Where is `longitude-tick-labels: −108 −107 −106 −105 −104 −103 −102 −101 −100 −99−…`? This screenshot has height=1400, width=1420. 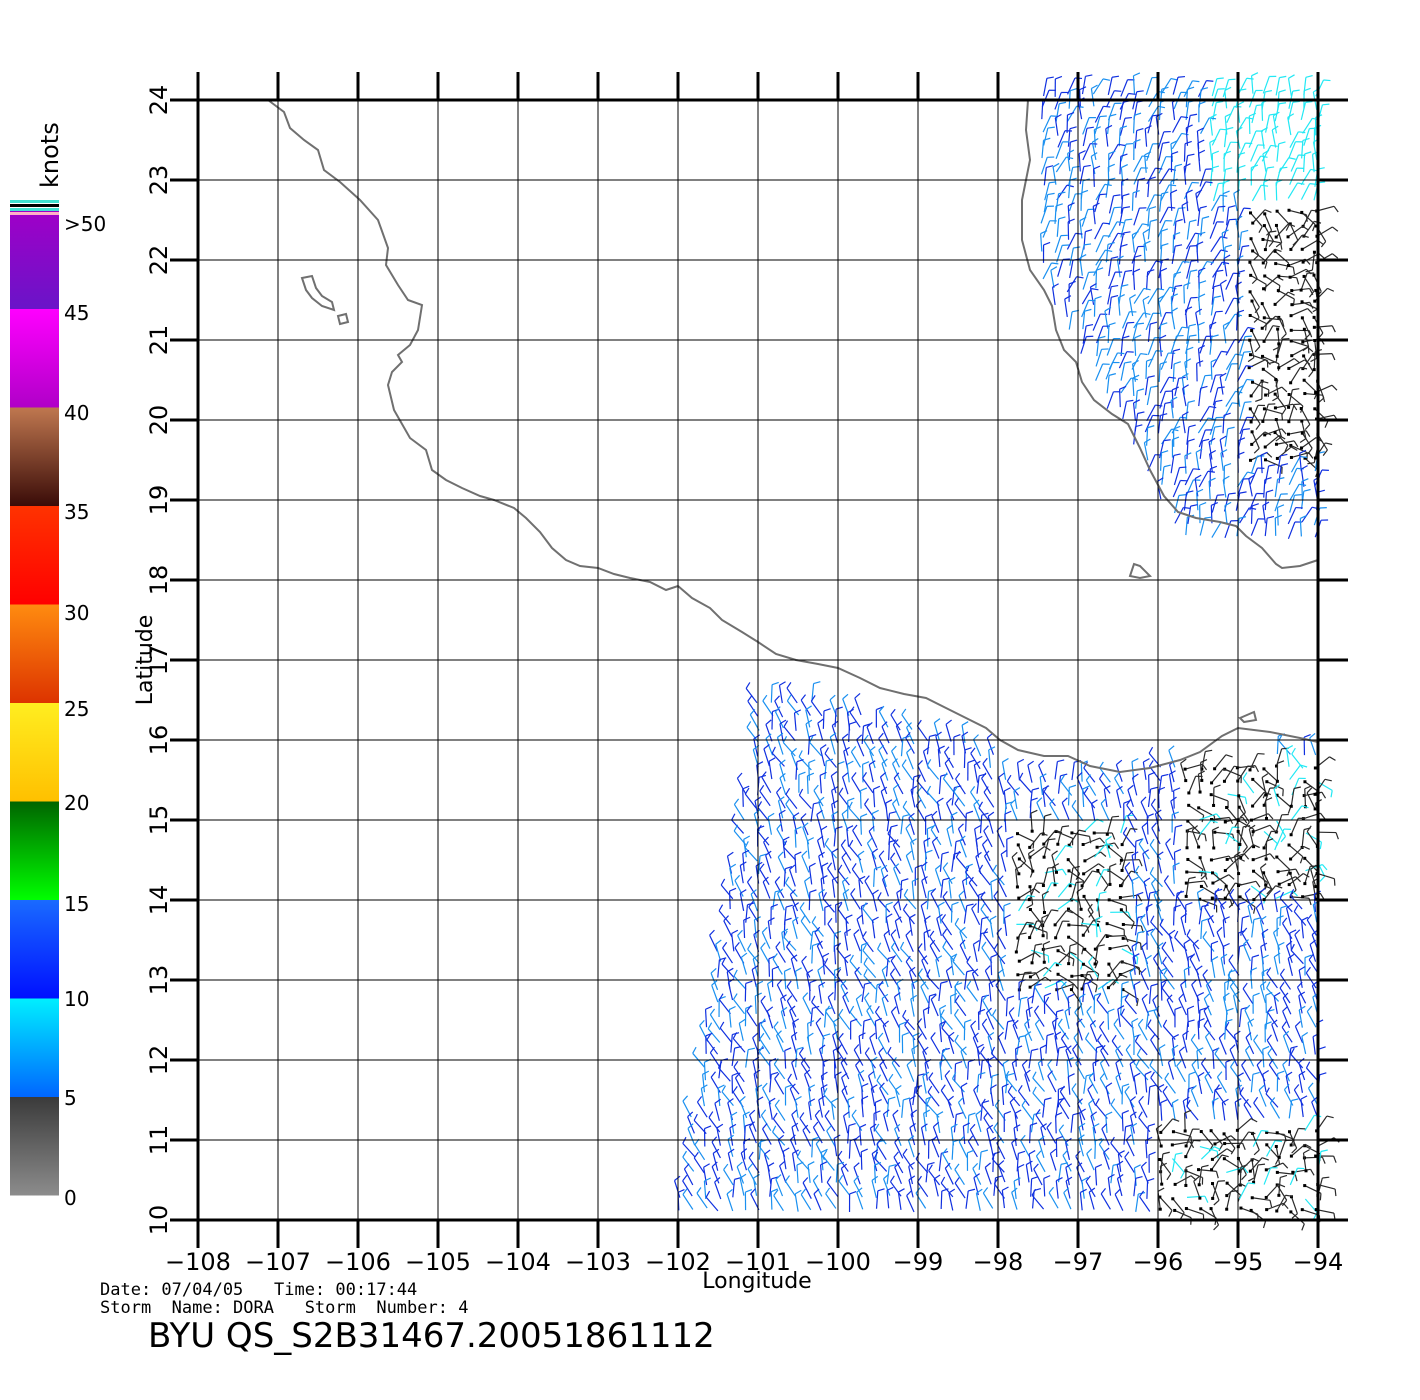
longitude-tick-labels: −108 −107 −106 −105 −104 −103 −102 −101 −100 −99−… is located at coordinates (754, 1262).